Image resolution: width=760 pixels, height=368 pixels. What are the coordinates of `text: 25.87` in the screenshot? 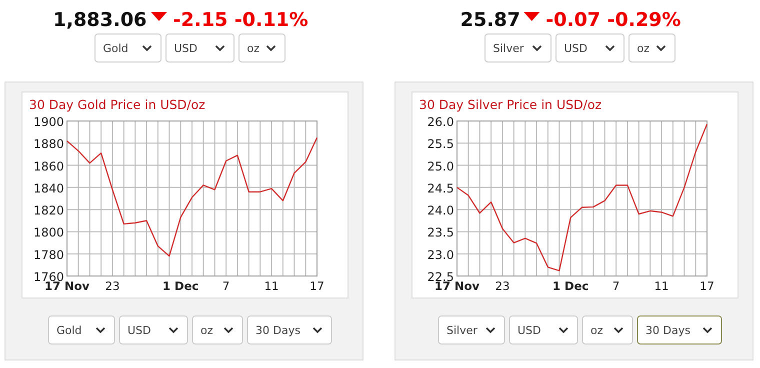 It's located at (490, 20).